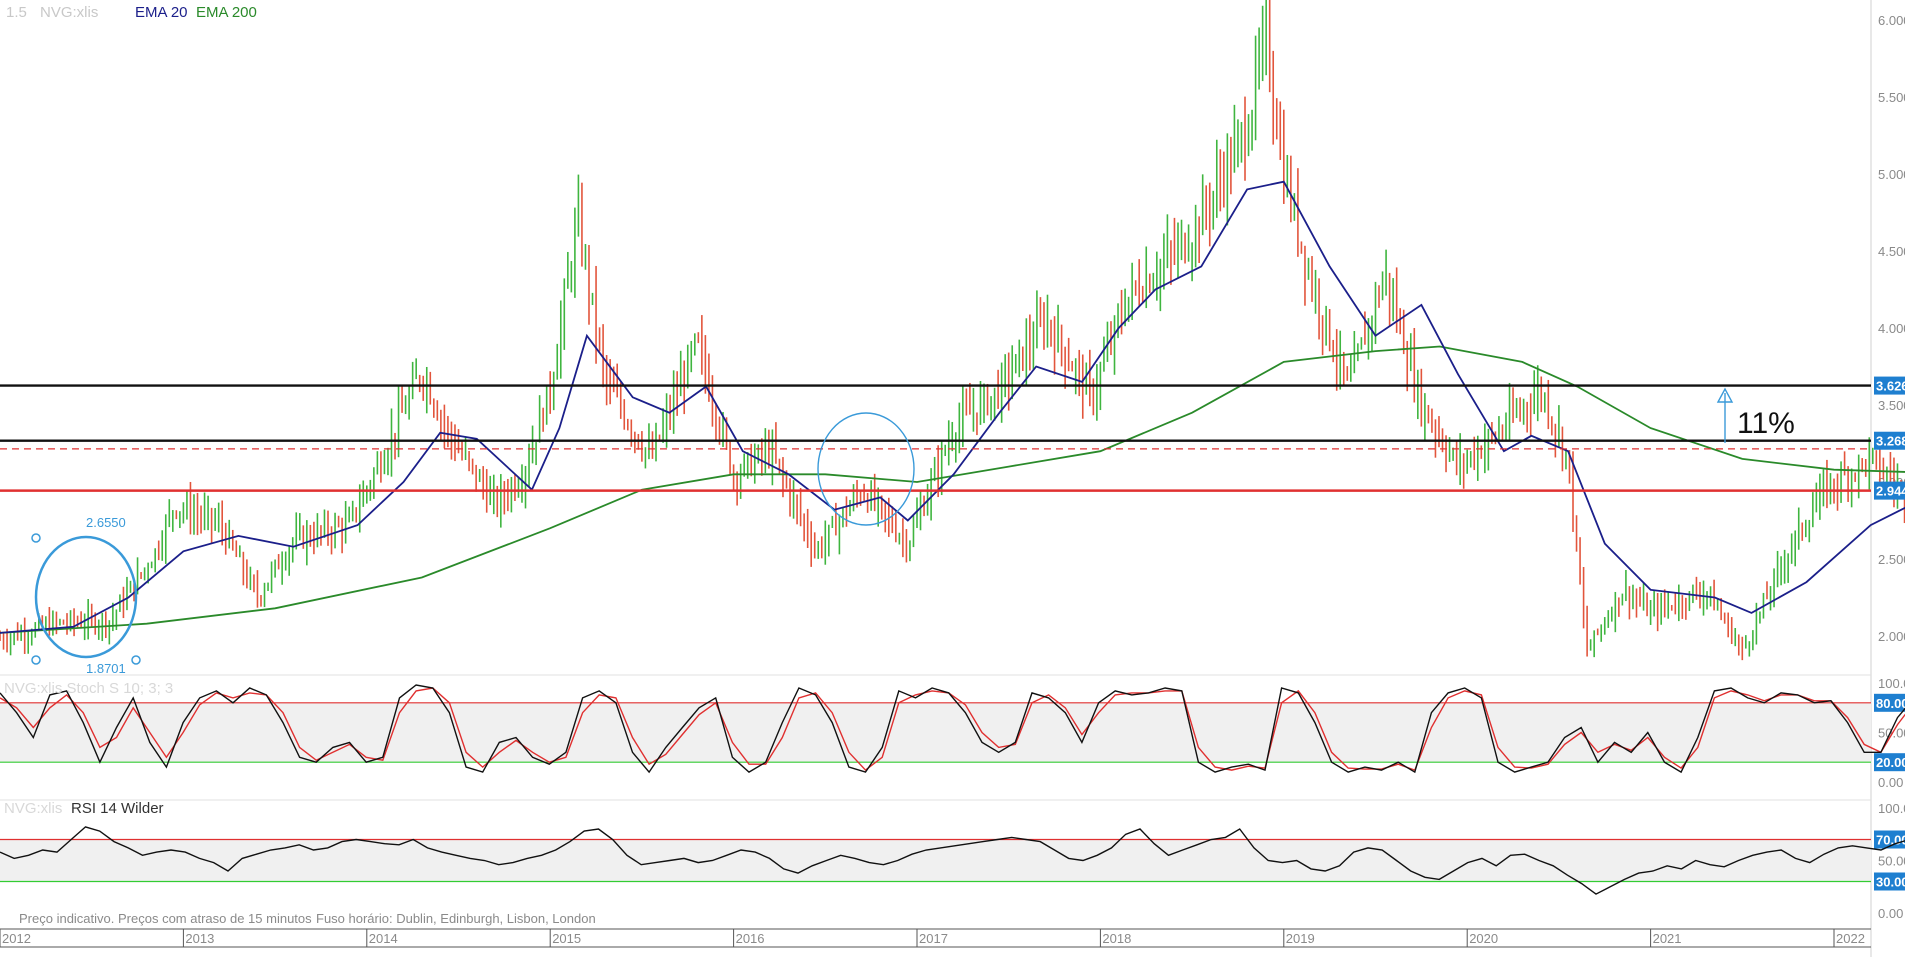 Image resolution: width=1905 pixels, height=957 pixels. I want to click on x-tick-label: 2014, so click(383, 938).